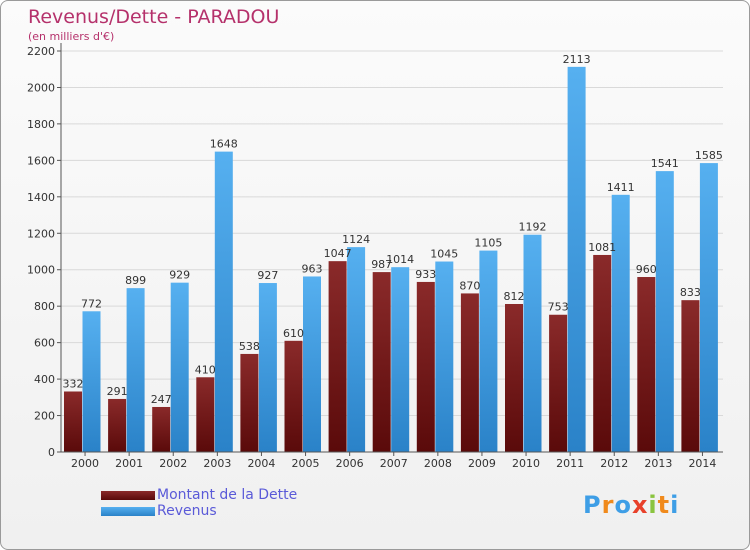 The width and height of the screenshot is (750, 550). Describe the element at coordinates (41, 87) in the screenshot. I see `y-tick-label: 2000` at that location.